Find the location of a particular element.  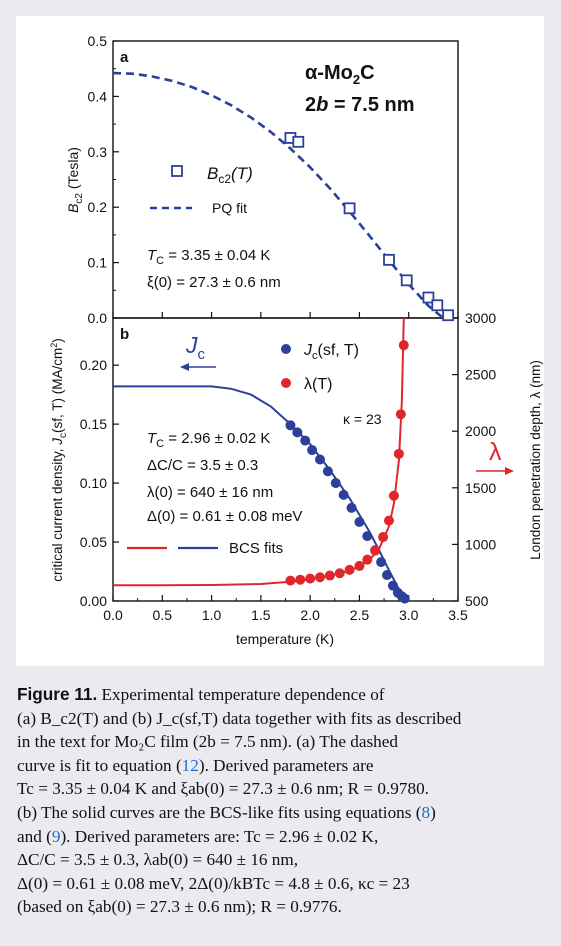

panel-b-right-ytick-label: 500 is located at coordinates (477, 601).